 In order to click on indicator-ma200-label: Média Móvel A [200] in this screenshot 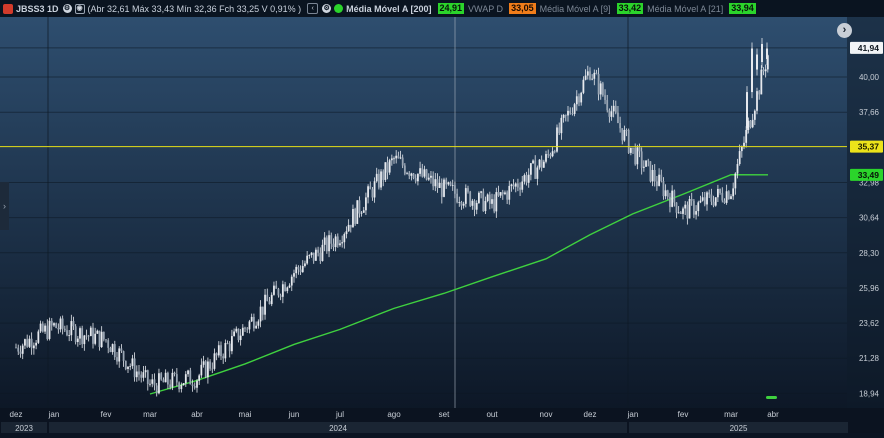, I will do `click(389, 8)`.